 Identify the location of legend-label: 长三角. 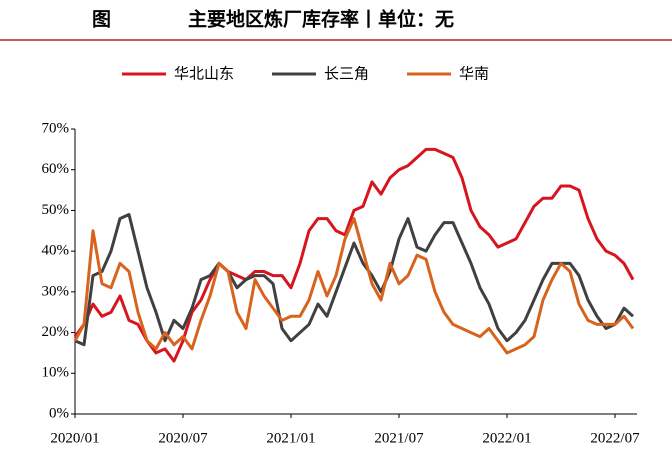
(346, 74).